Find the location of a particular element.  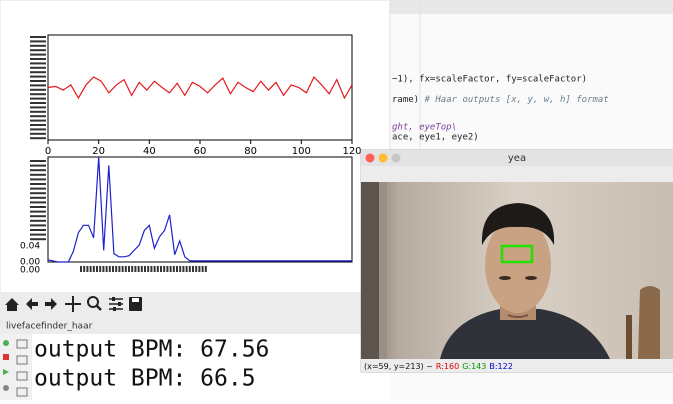

save-button is located at coordinates (135, 304).